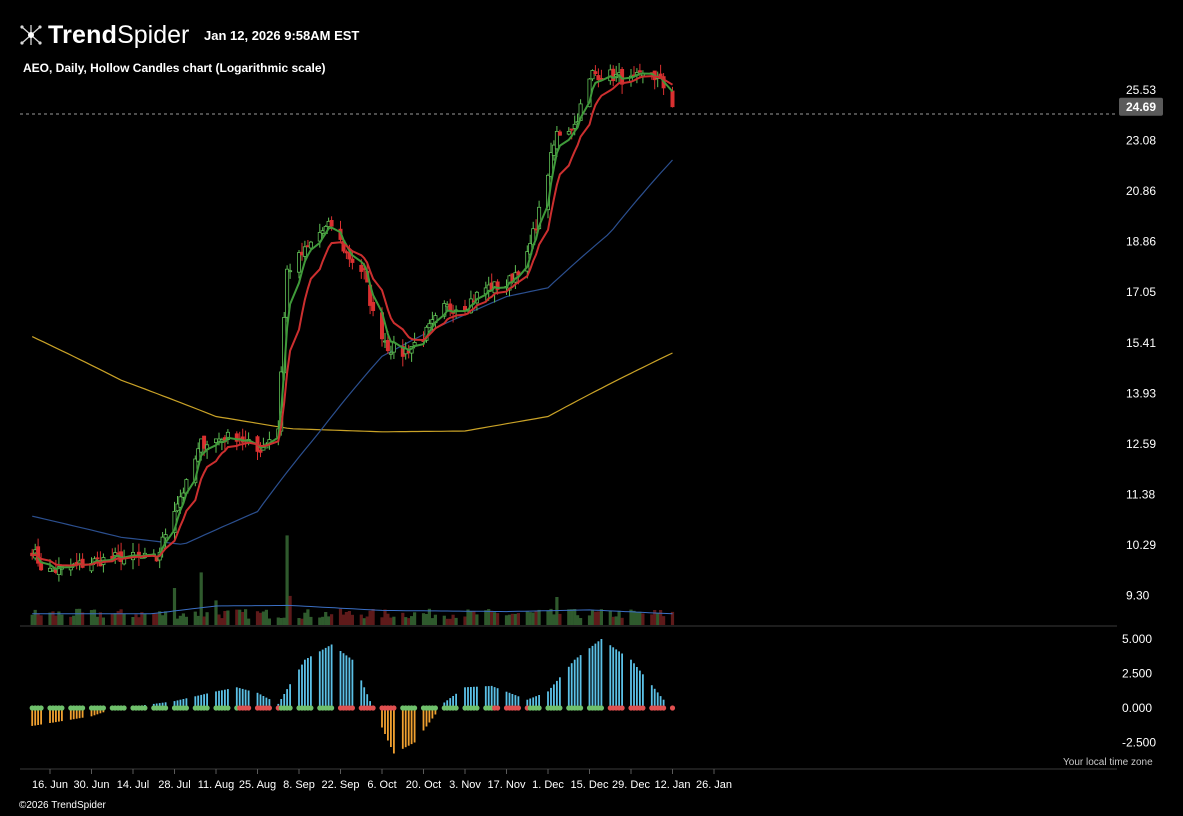 This screenshot has width=1183, height=816. Describe the element at coordinates (631, 785) in the screenshot. I see `x-axis-tick-label: 29. Dec` at that location.